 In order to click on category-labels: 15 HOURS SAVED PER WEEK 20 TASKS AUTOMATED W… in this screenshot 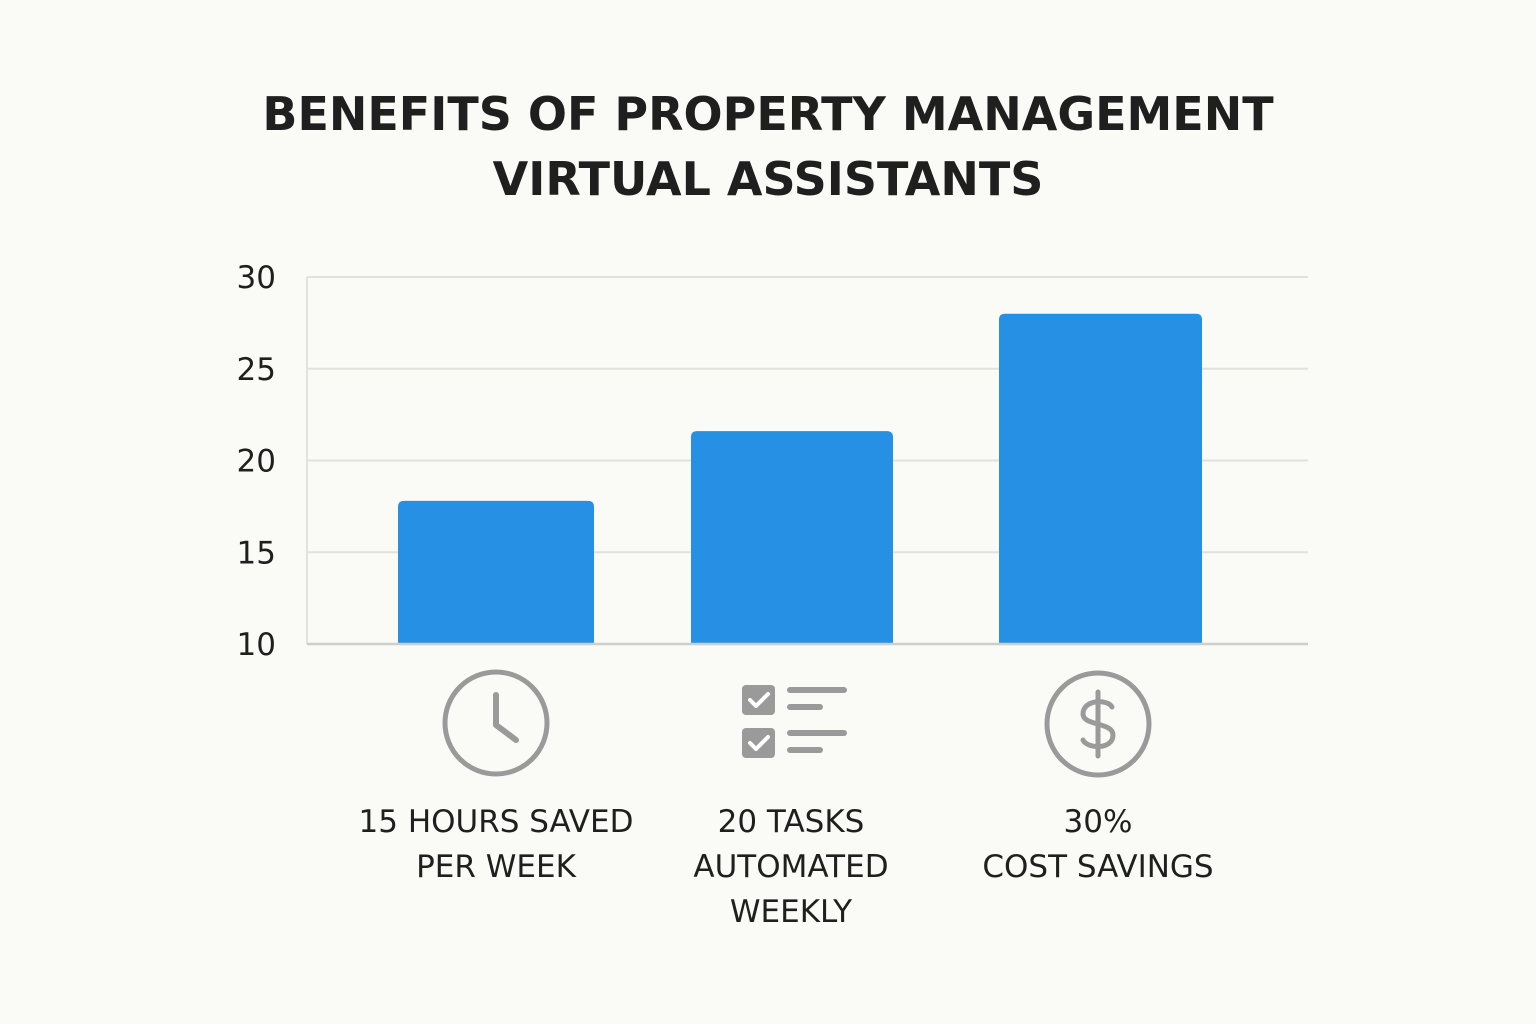, I will do `click(786, 867)`.